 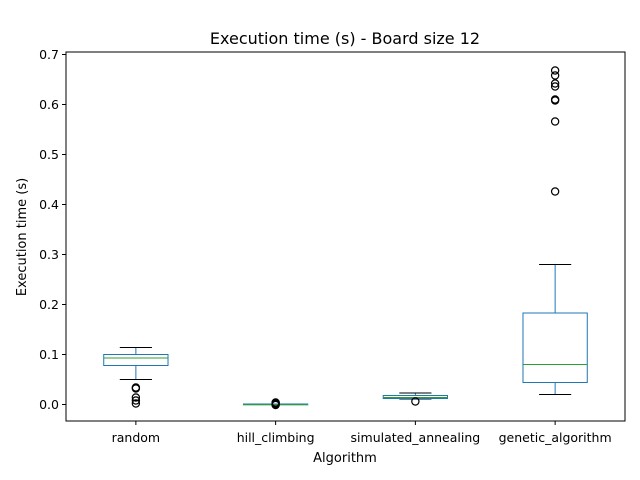 What do you see at coordinates (416, 437) in the screenshot?
I see `x-tick-label: simulated_annealing` at bounding box center [416, 437].